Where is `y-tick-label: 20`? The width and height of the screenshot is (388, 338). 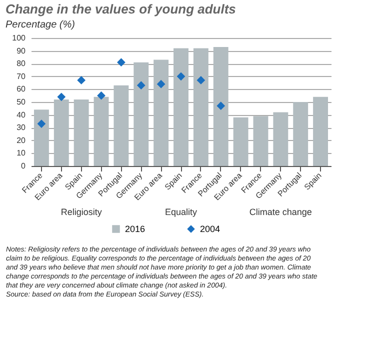
y-tick-label: 20 is located at coordinates (21, 140).